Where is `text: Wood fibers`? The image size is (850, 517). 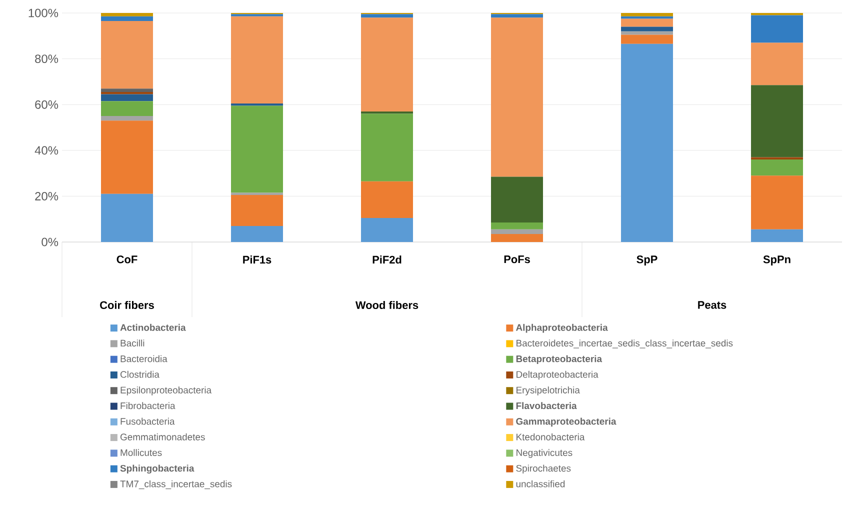 text: Wood fibers is located at coordinates (386, 305).